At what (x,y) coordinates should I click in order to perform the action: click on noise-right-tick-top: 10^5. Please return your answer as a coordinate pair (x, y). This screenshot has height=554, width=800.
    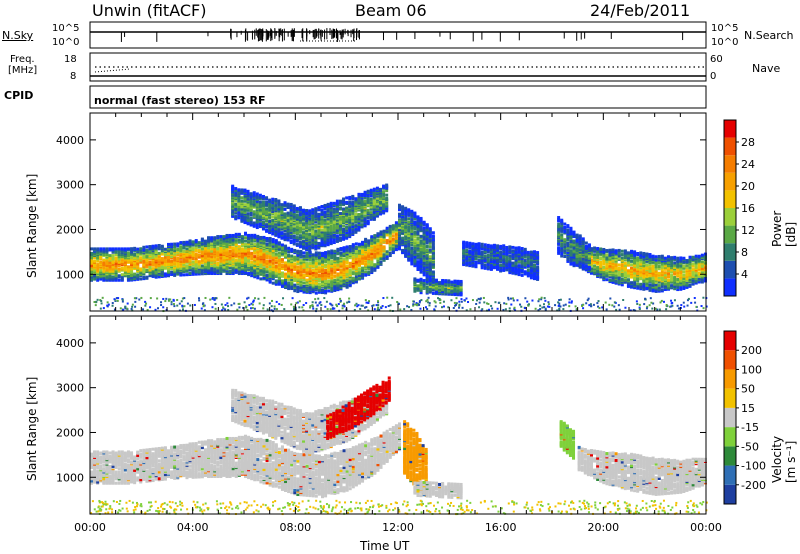
    Looking at the image, I should click on (725, 28).